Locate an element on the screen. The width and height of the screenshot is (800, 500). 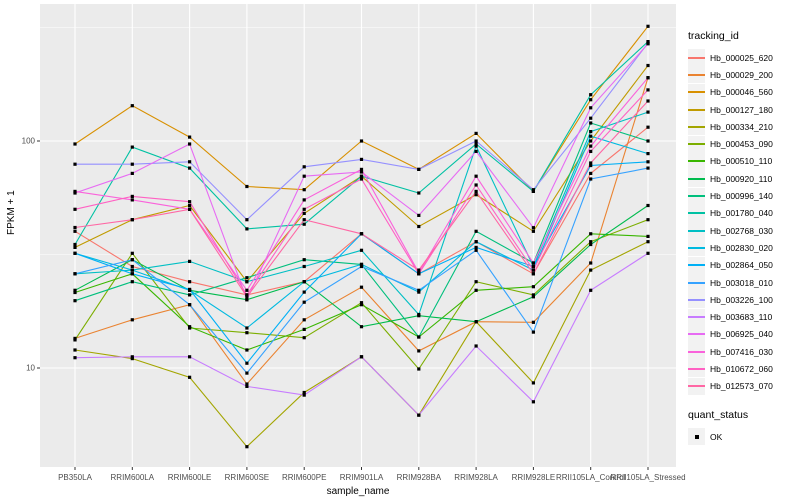
legend-item-label: Hb_000453_090 is located at coordinates (741, 144).